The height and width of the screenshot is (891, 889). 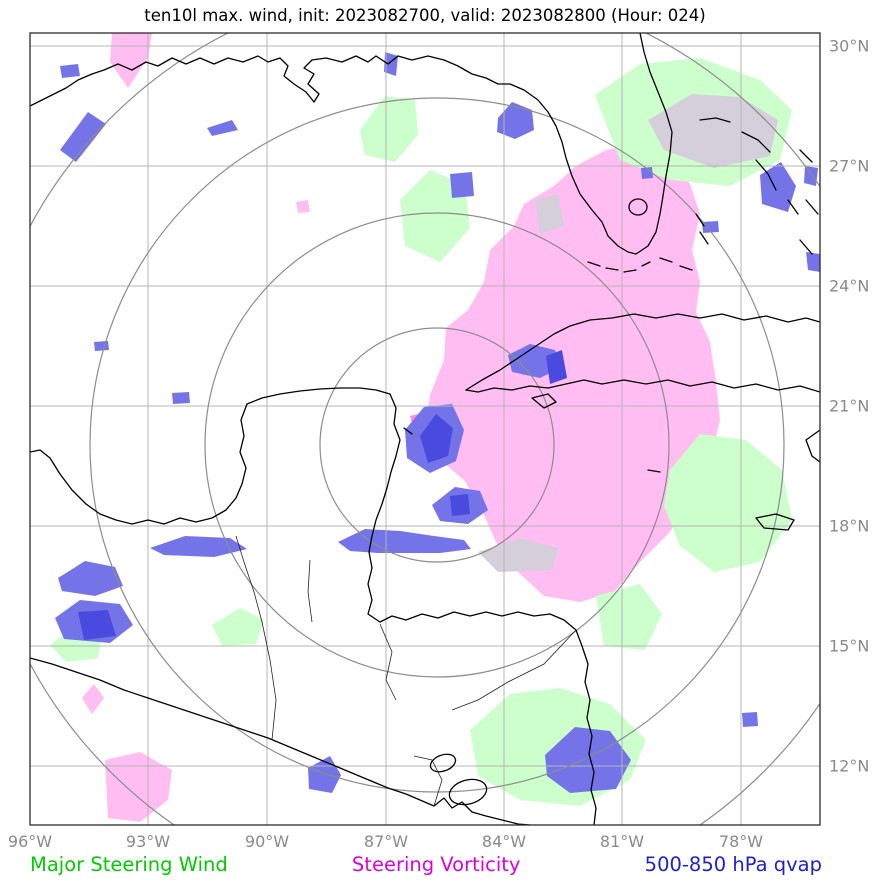 I want to click on legend-qvap: 500-850 hPa qvap, so click(x=733, y=864).